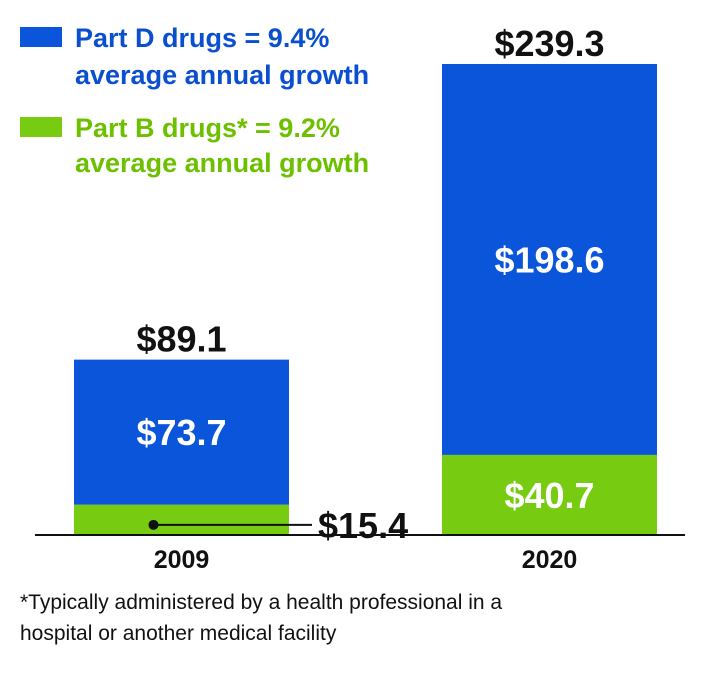  I want to click on footnote-line2: hospital or another medical facility, so click(178, 633).